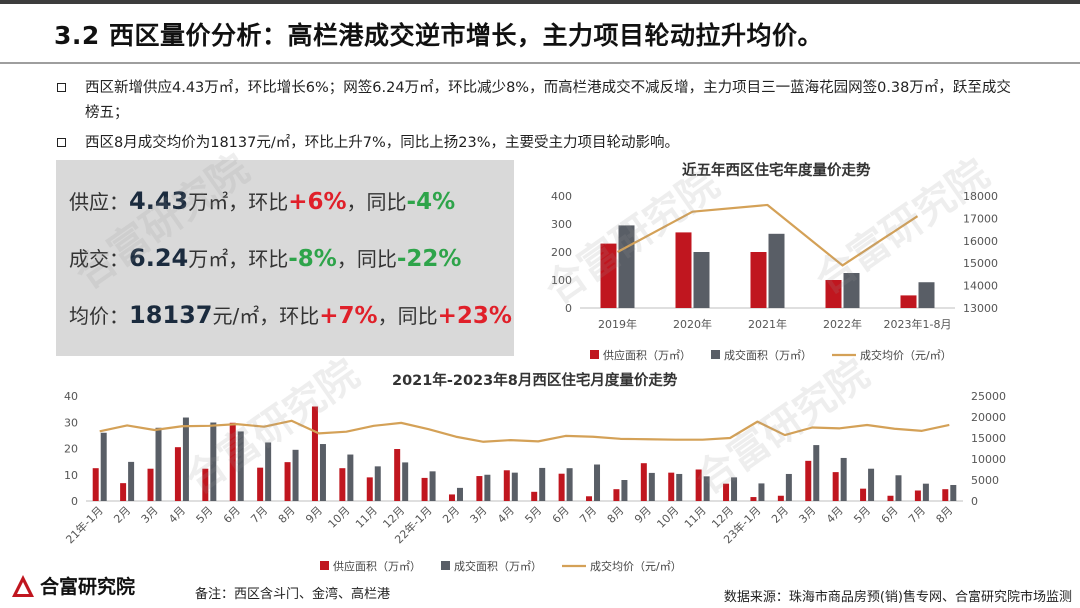 The image size is (1080, 608). I want to click on x-tick-label: 2020年, so click(692, 324).